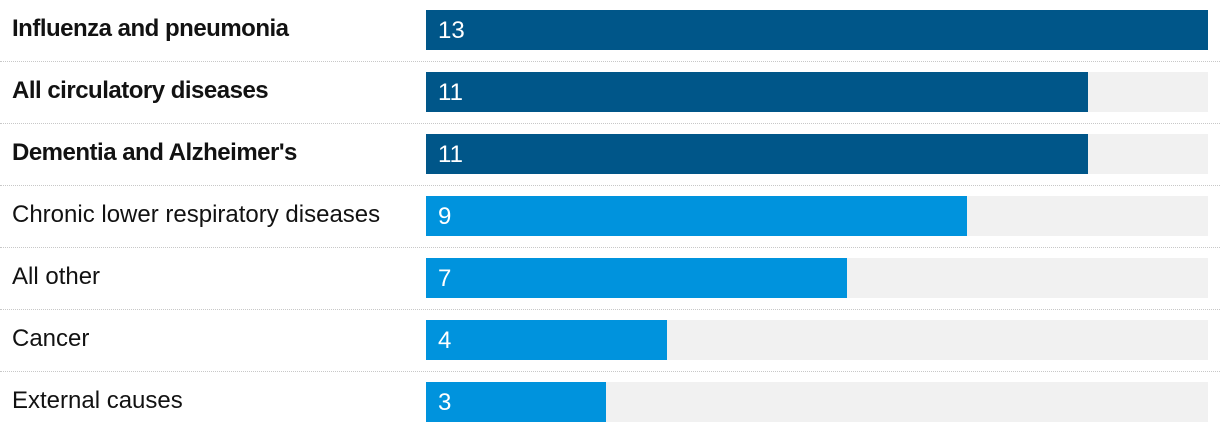 The width and height of the screenshot is (1220, 434). I want to click on category-label: External causes, so click(97, 400).